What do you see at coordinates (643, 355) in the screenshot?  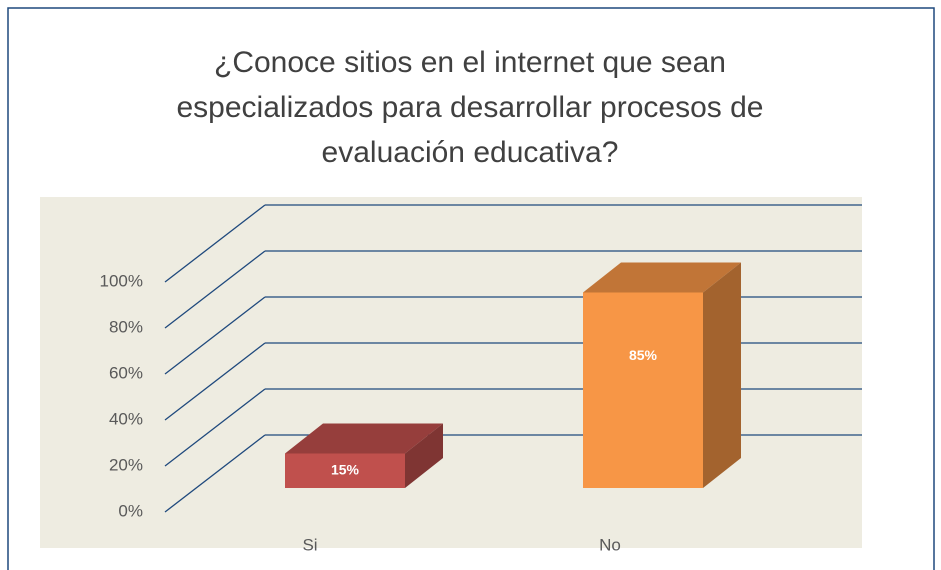 I see `data-label: 85%` at bounding box center [643, 355].